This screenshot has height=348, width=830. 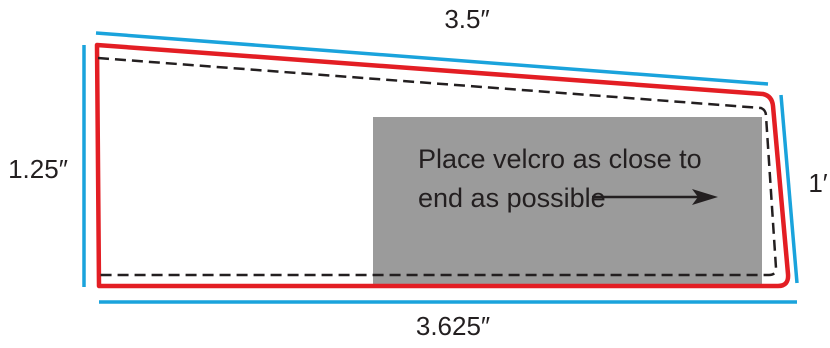 What do you see at coordinates (560, 159) in the screenshot?
I see `note-line-1: Place velcro as close to` at bounding box center [560, 159].